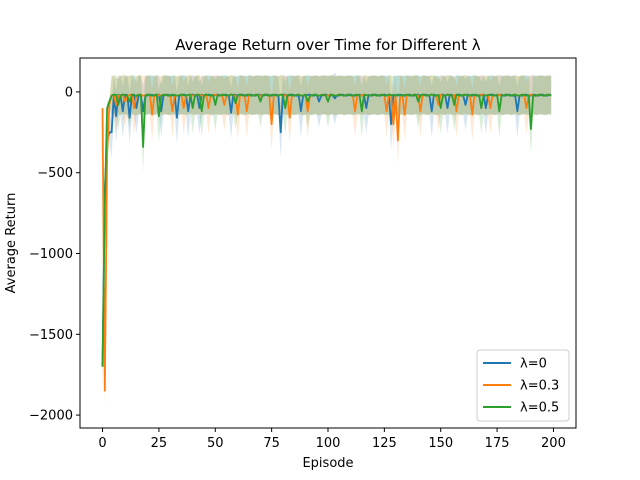 The width and height of the screenshot is (640, 480). What do you see at coordinates (11, 243) in the screenshot?
I see `y-axis-title: Average Return` at bounding box center [11, 243].